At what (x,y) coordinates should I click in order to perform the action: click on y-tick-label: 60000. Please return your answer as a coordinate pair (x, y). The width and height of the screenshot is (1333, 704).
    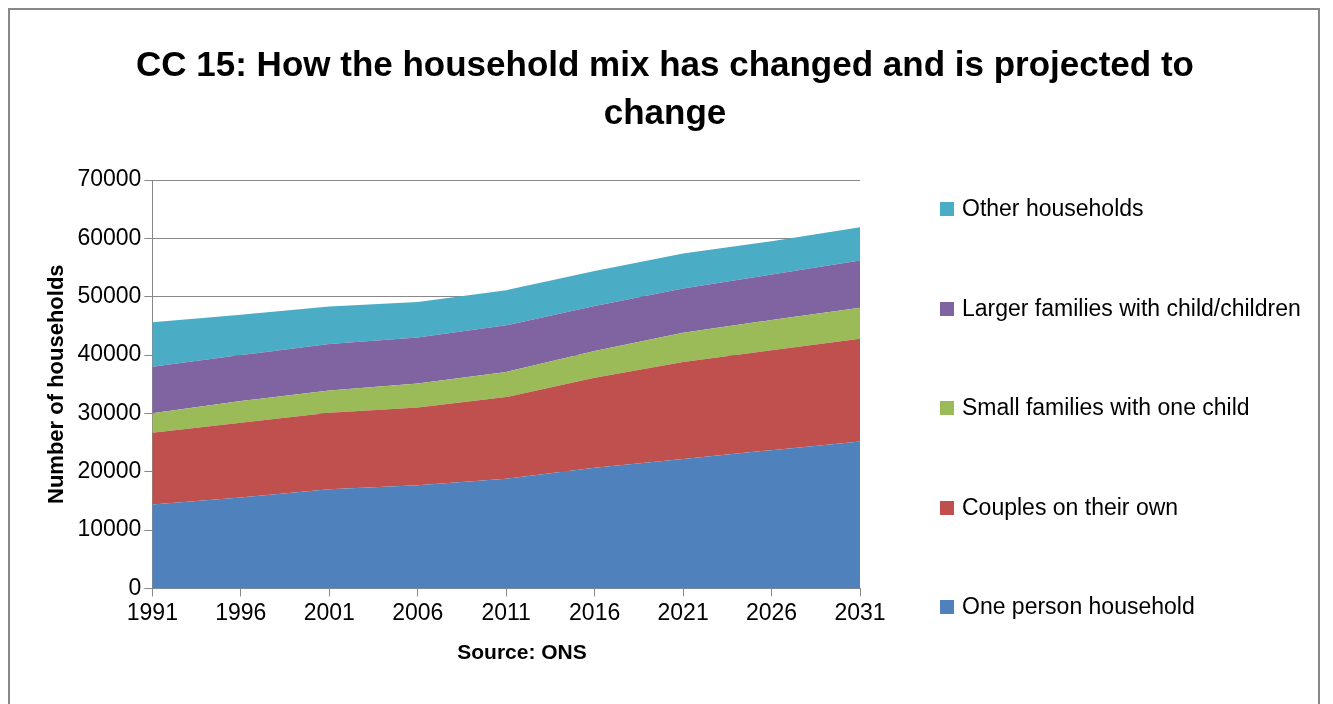
    Looking at the image, I should click on (109, 236).